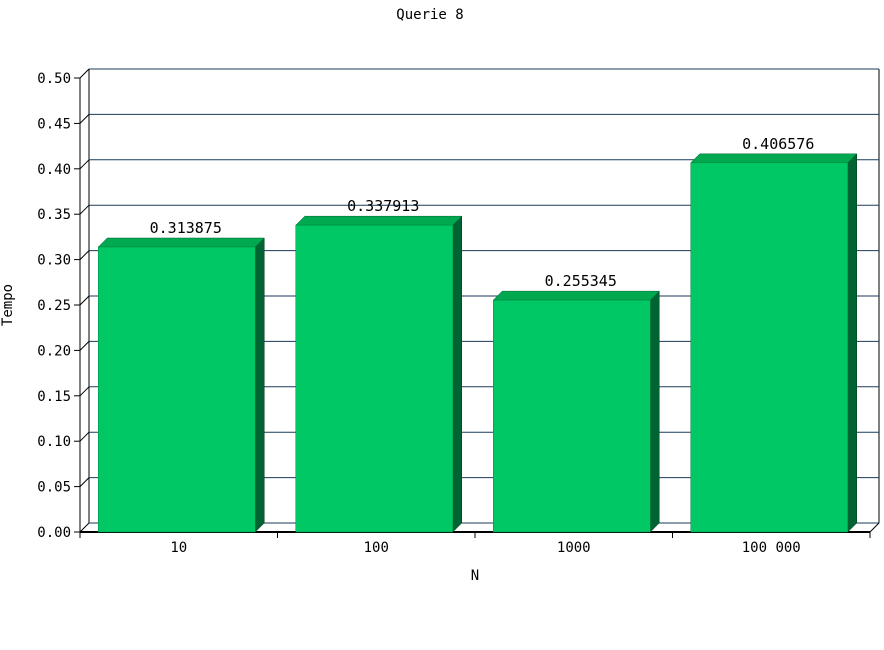 This screenshot has width=884, height=650. What do you see at coordinates (475, 576) in the screenshot?
I see `x-axis-label: N` at bounding box center [475, 576].